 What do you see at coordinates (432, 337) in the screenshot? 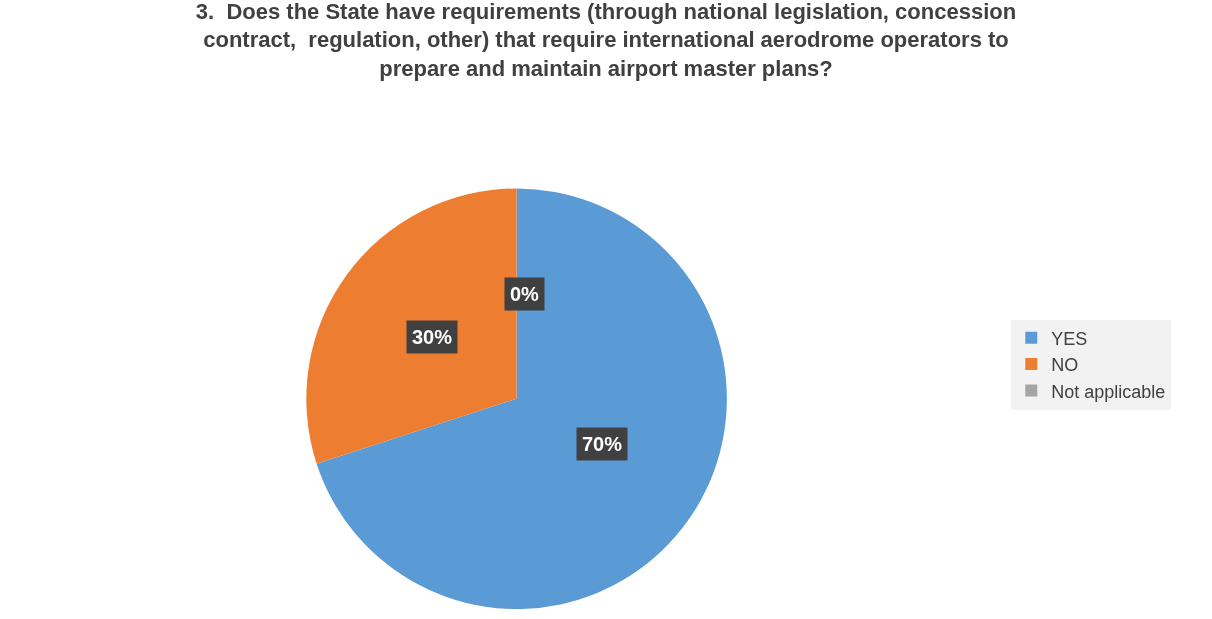
I see `data-label: 30%` at bounding box center [432, 337].